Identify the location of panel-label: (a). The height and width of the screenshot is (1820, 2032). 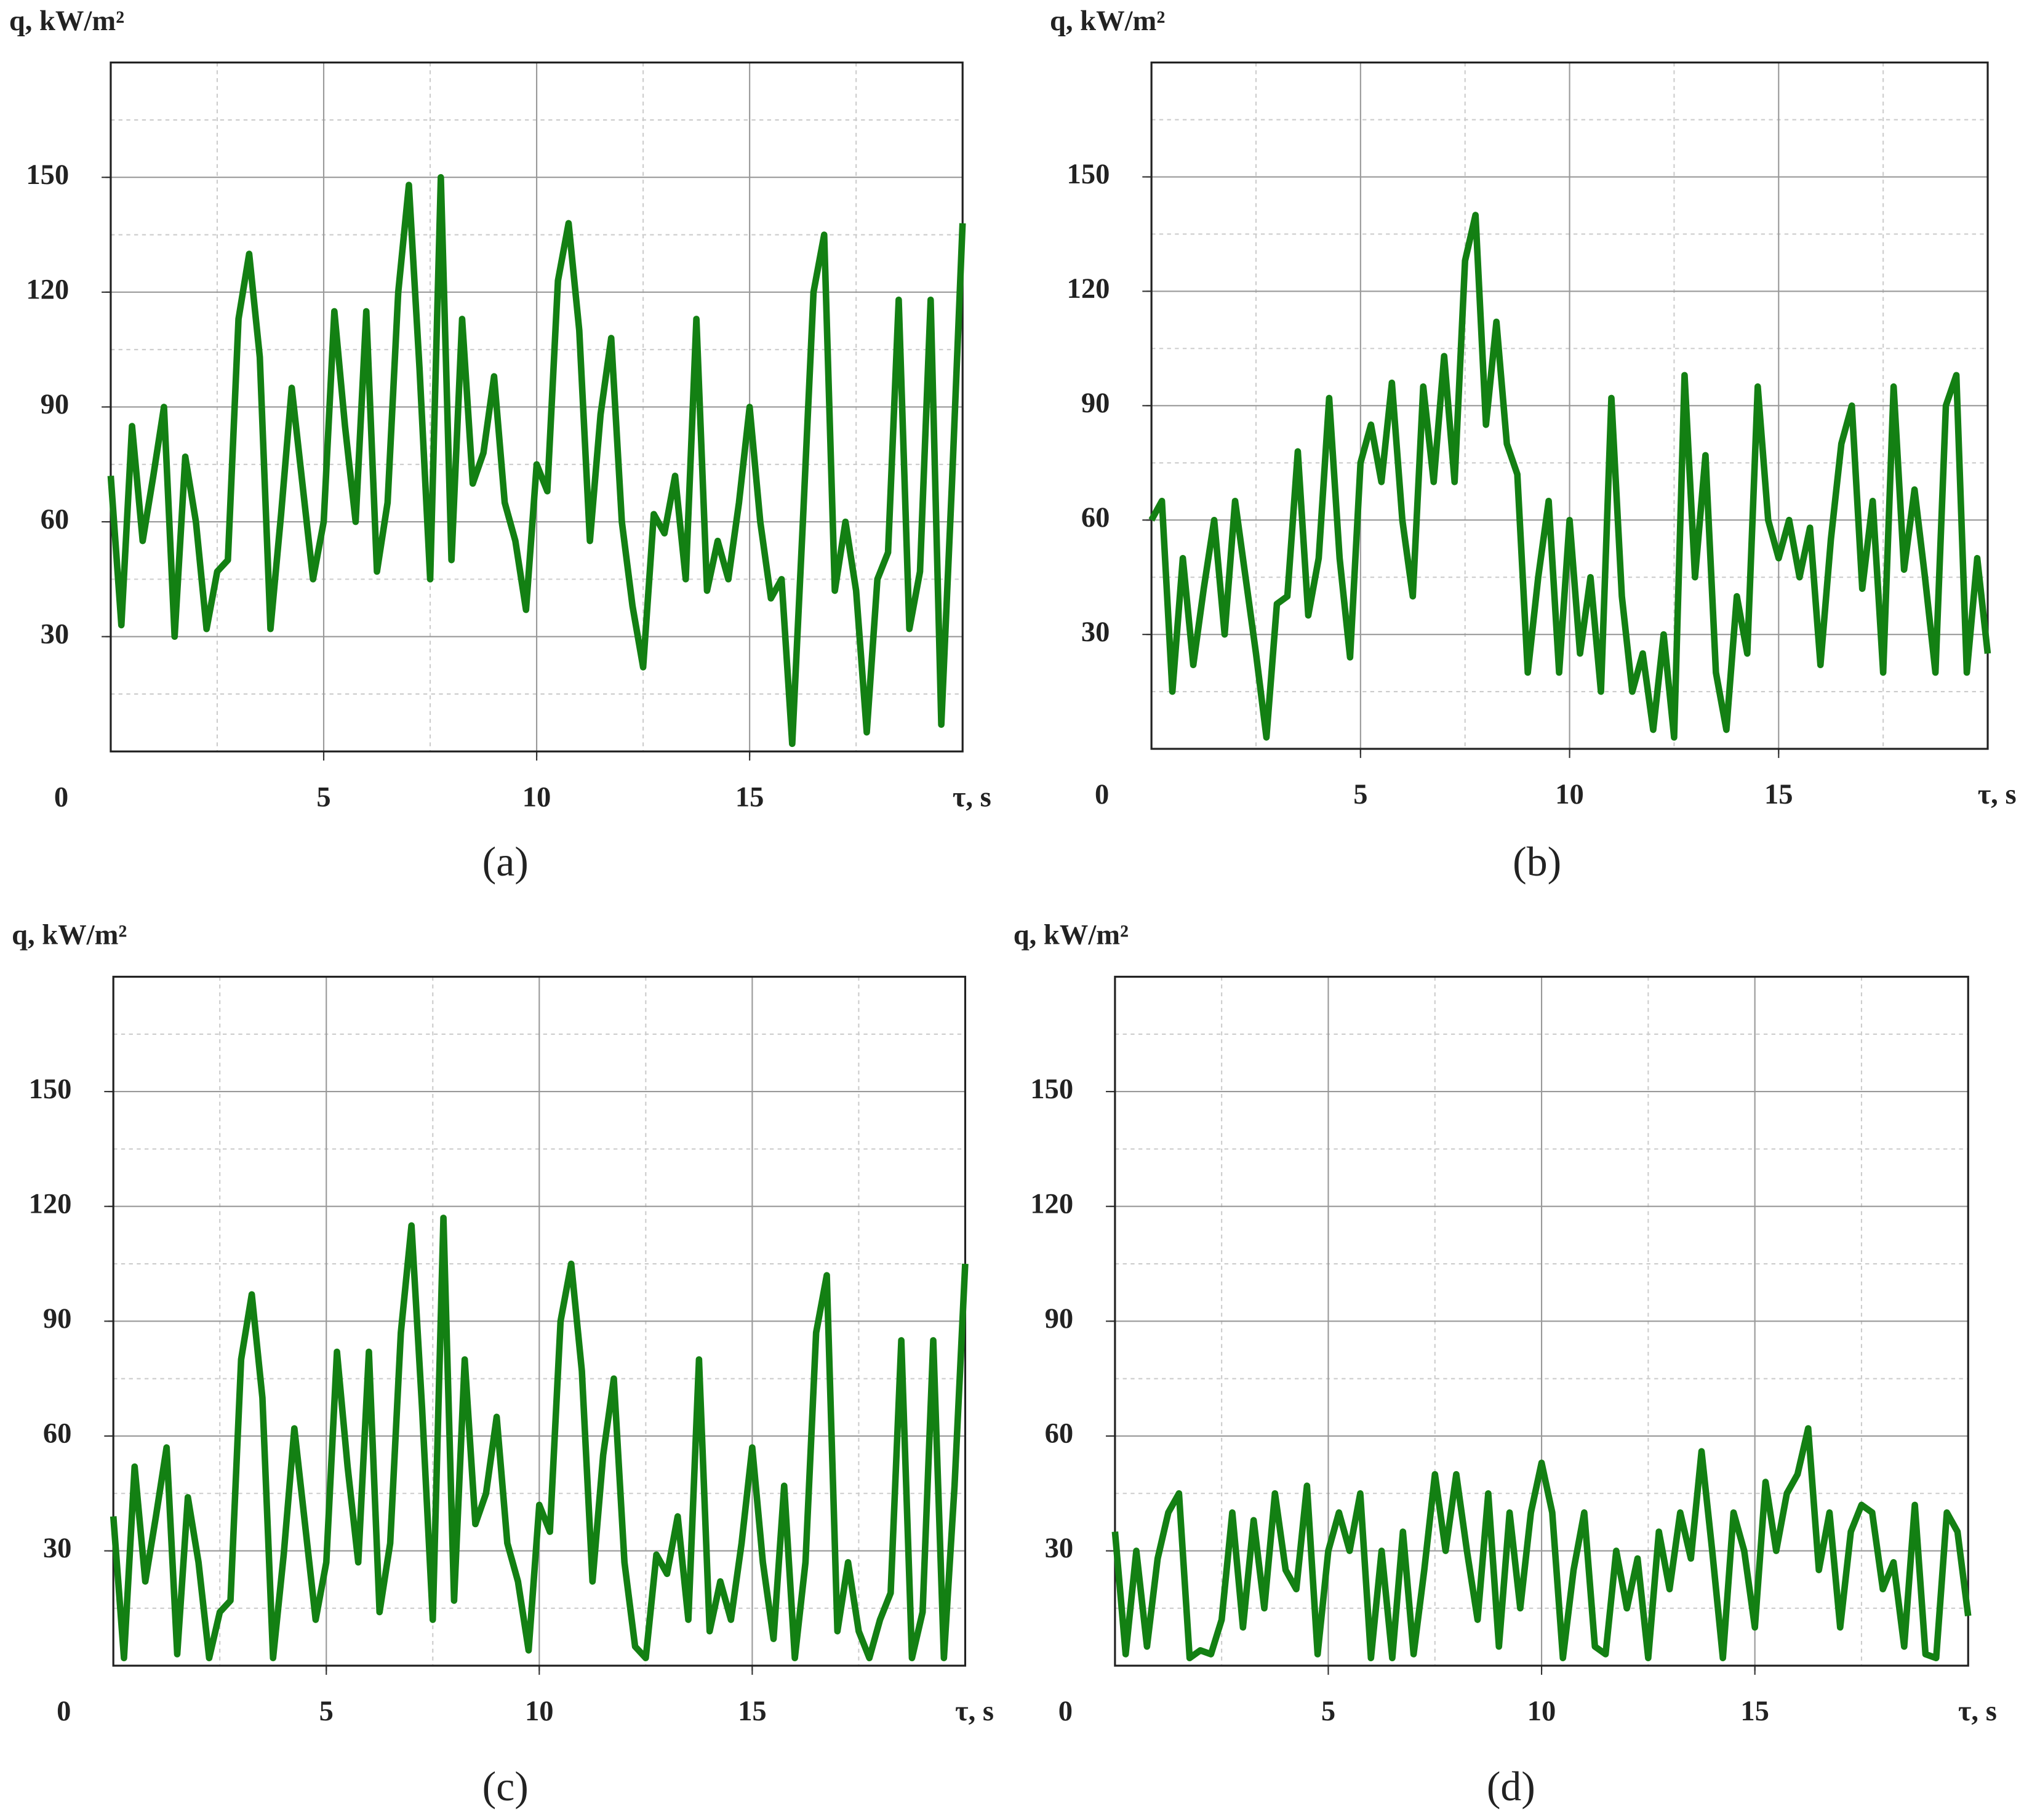
(505, 862).